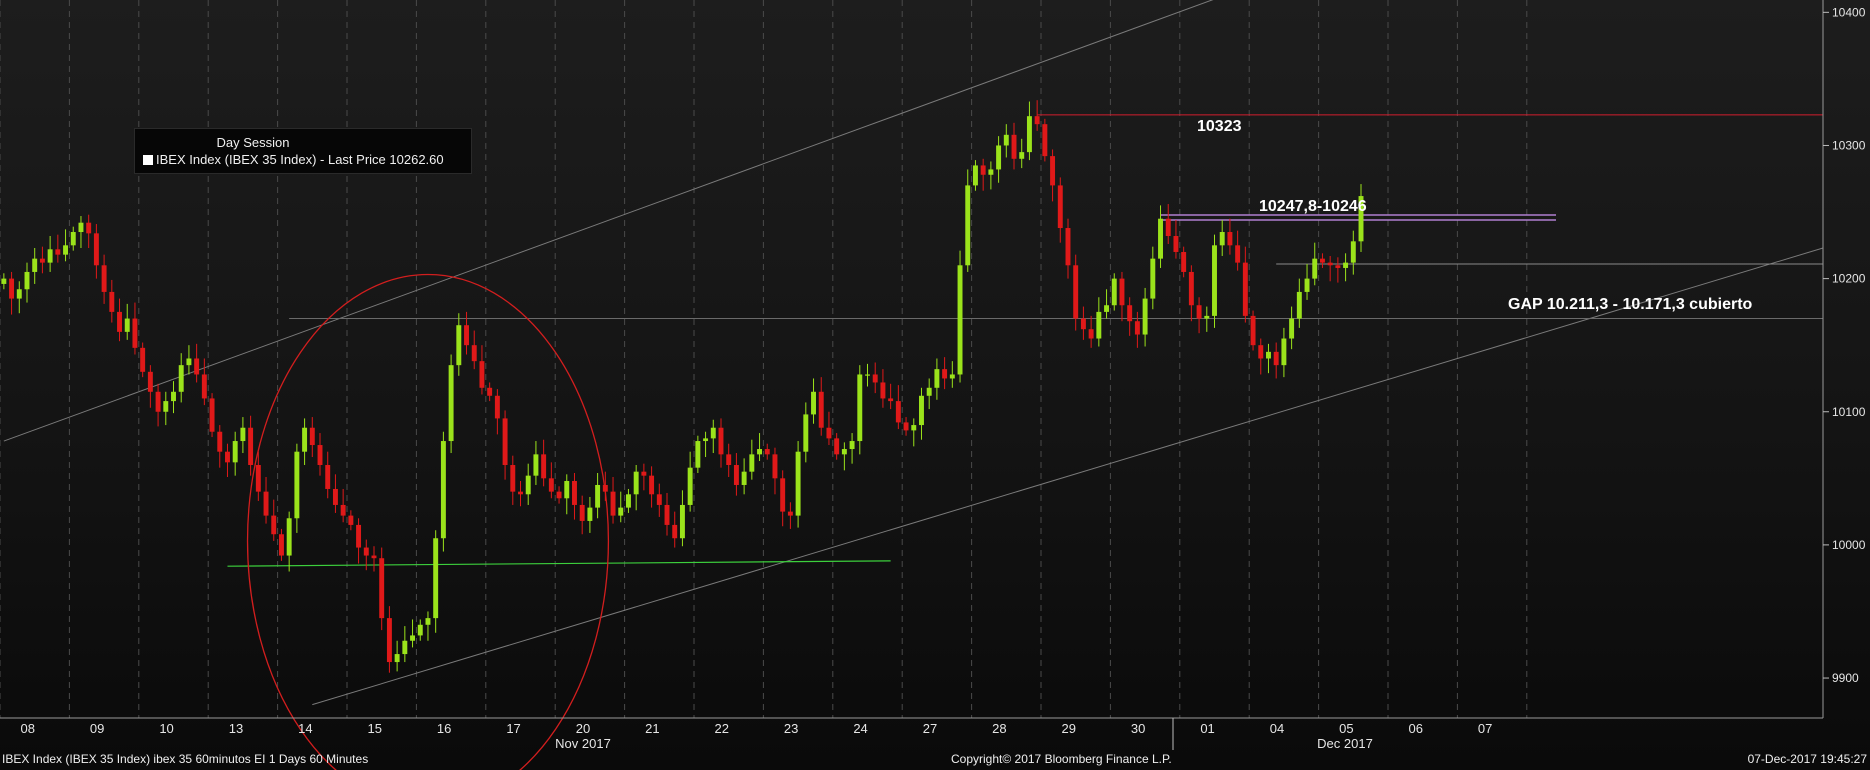  Describe the element at coordinates (1849, 145) in the screenshot. I see `price-tick-label: 10300` at that location.